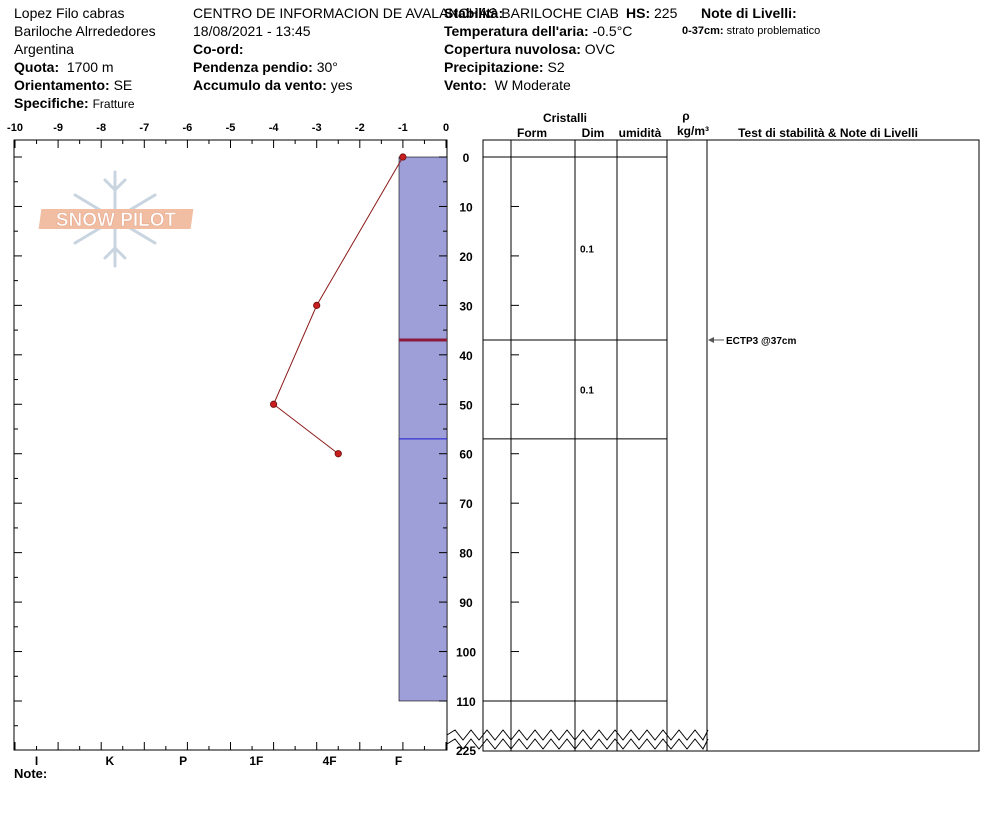  I want to click on quota: Quota: 1700 m, so click(64, 67).